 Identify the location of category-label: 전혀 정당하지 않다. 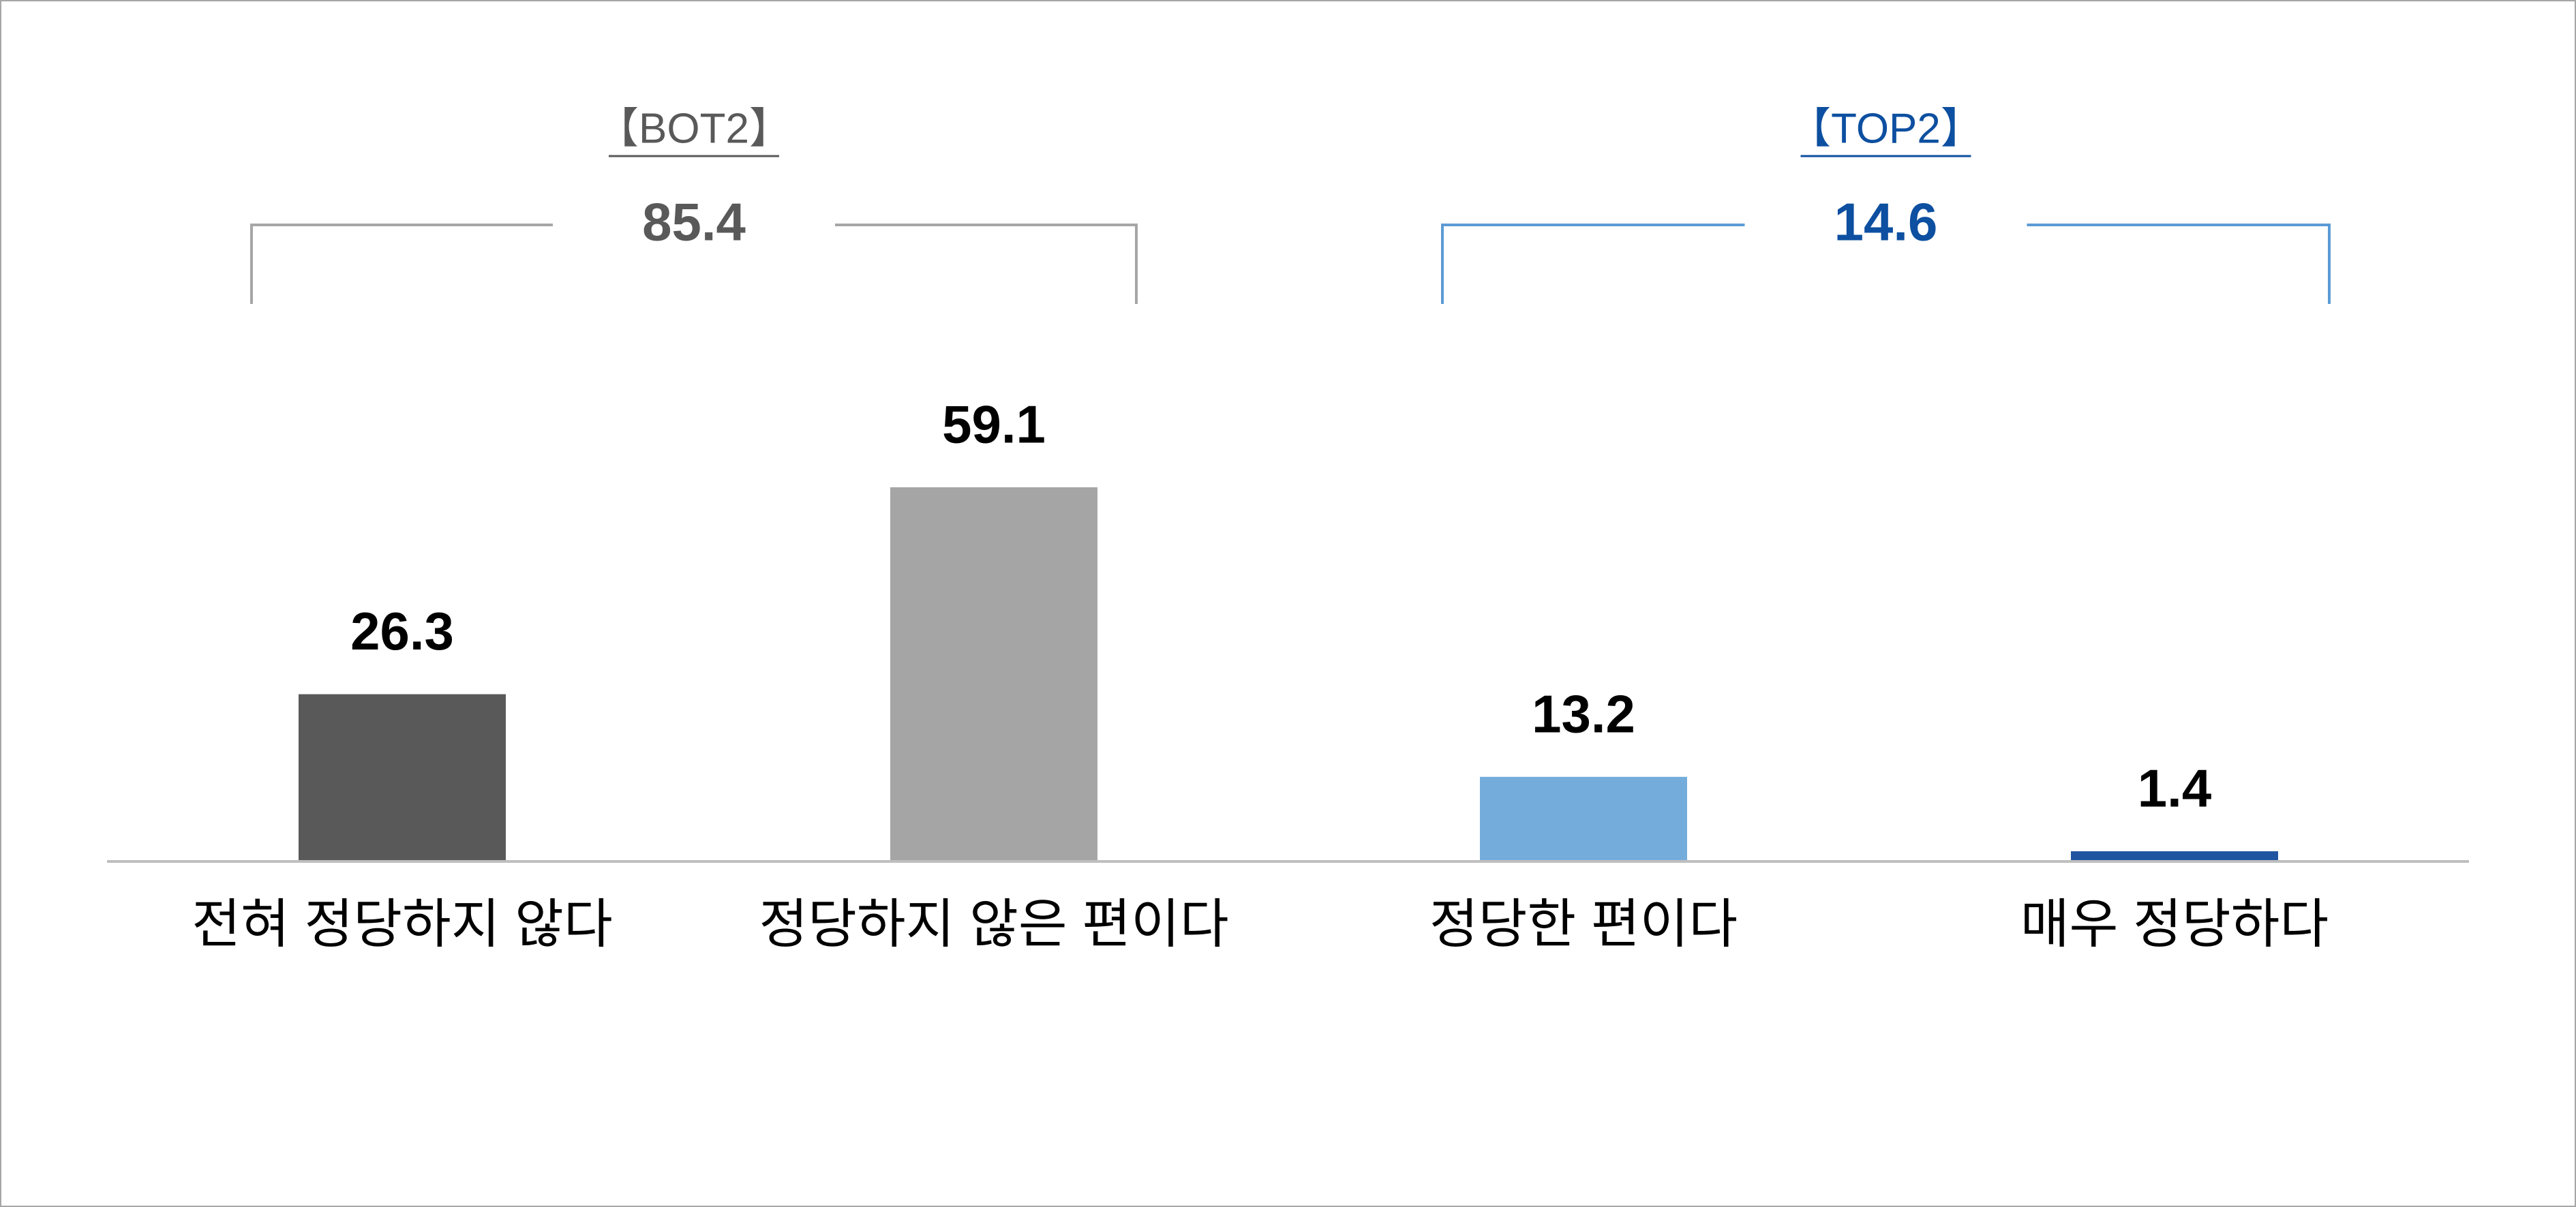
(402, 924).